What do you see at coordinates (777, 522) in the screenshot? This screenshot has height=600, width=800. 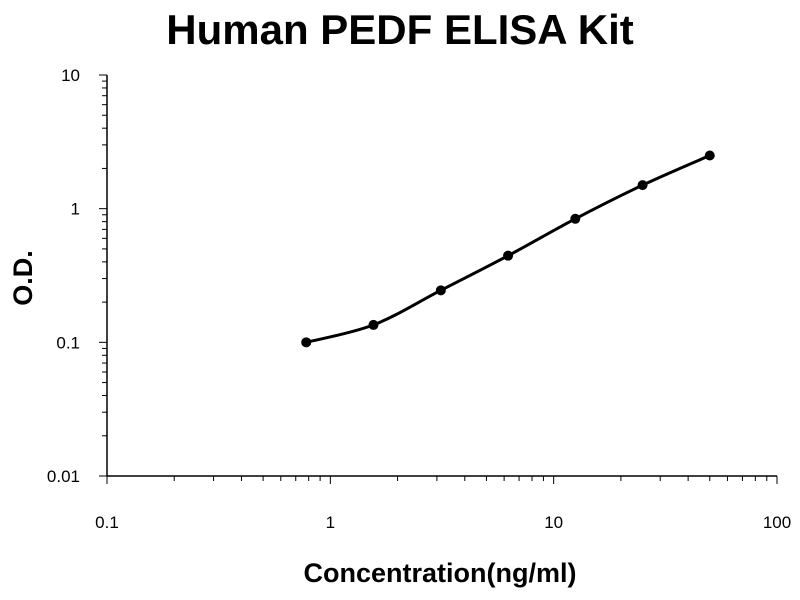 I see `x-tick-label: 100` at bounding box center [777, 522].